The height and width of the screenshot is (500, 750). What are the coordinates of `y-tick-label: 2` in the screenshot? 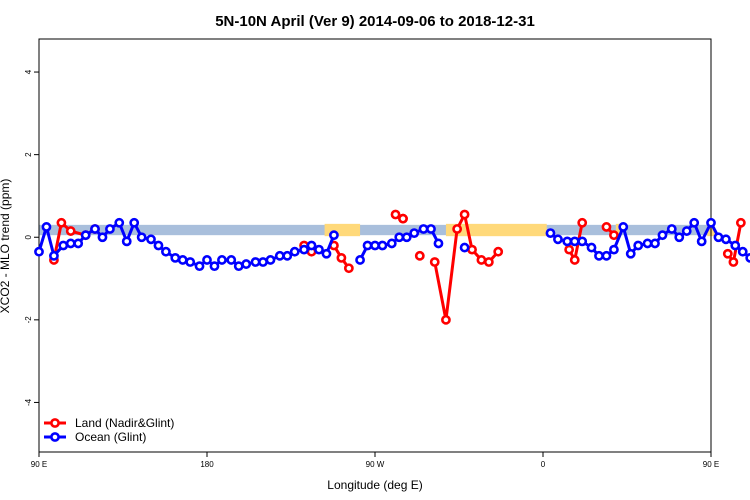 It's located at (28, 154).